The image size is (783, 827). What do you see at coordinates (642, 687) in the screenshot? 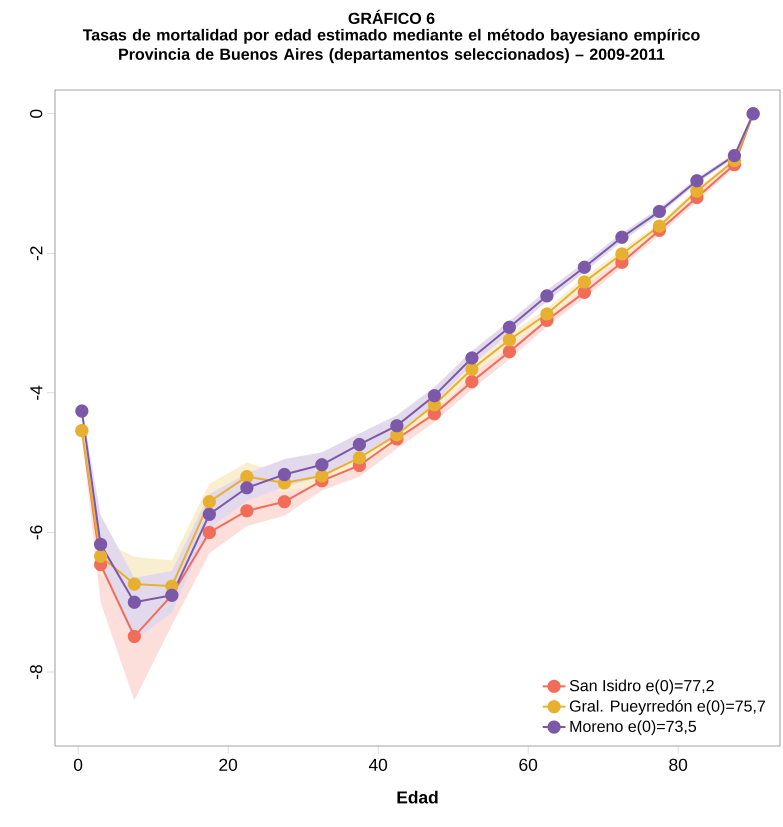
I see `legend-label: San Isidro e(0)=77,2` at bounding box center [642, 687].